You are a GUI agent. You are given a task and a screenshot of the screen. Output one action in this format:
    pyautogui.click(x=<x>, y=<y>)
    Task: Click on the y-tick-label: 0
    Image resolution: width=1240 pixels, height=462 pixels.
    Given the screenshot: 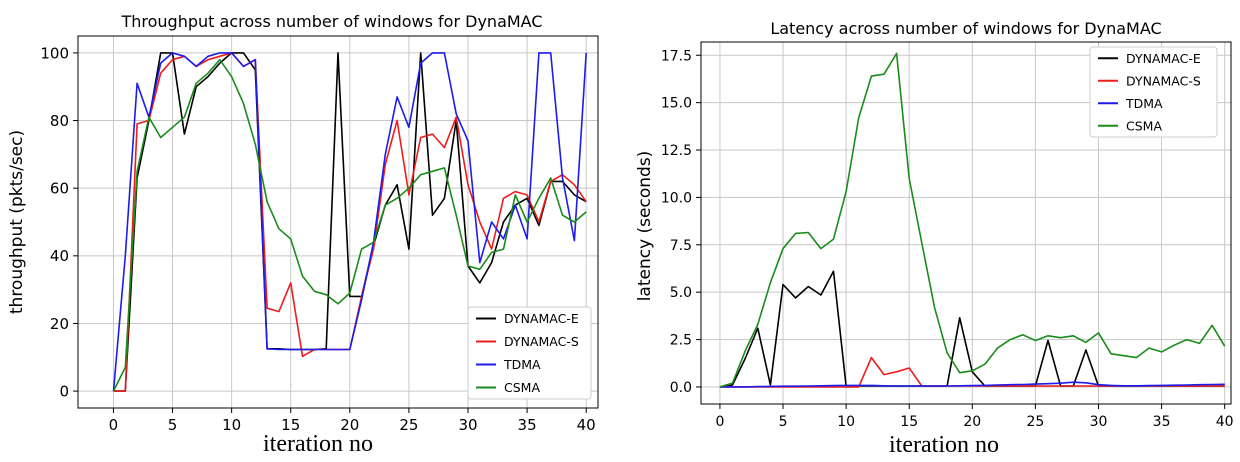 What is the action you would take?
    pyautogui.click(x=64, y=391)
    